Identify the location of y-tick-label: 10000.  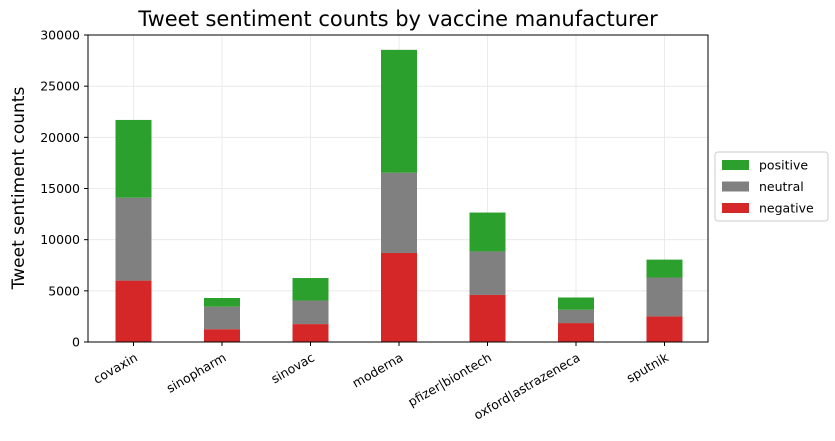
(60, 239).